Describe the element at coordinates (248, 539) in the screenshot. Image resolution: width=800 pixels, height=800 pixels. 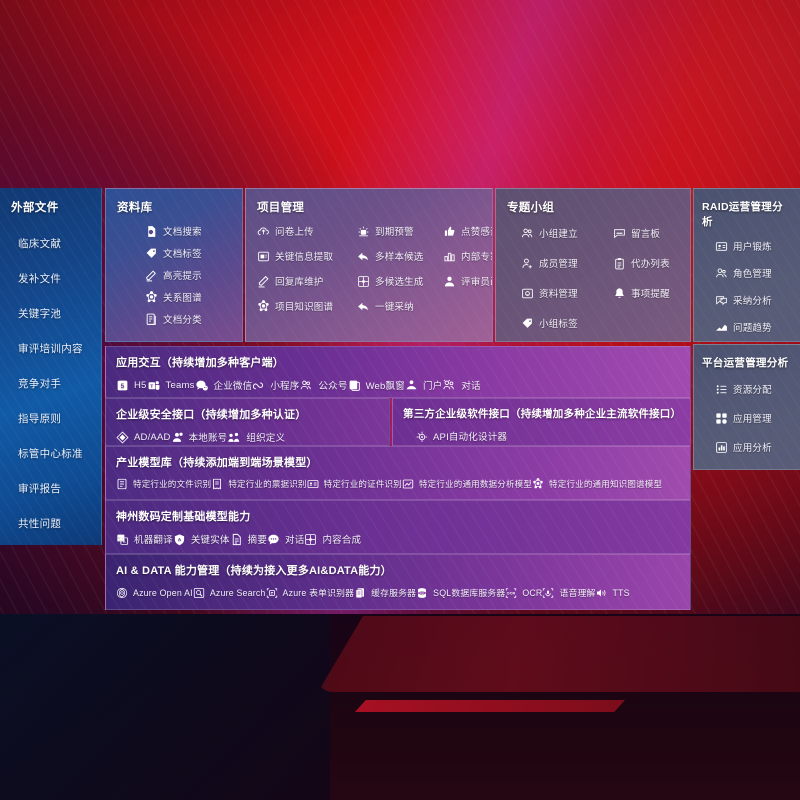
I see `base-item-summary: 摘要` at that location.